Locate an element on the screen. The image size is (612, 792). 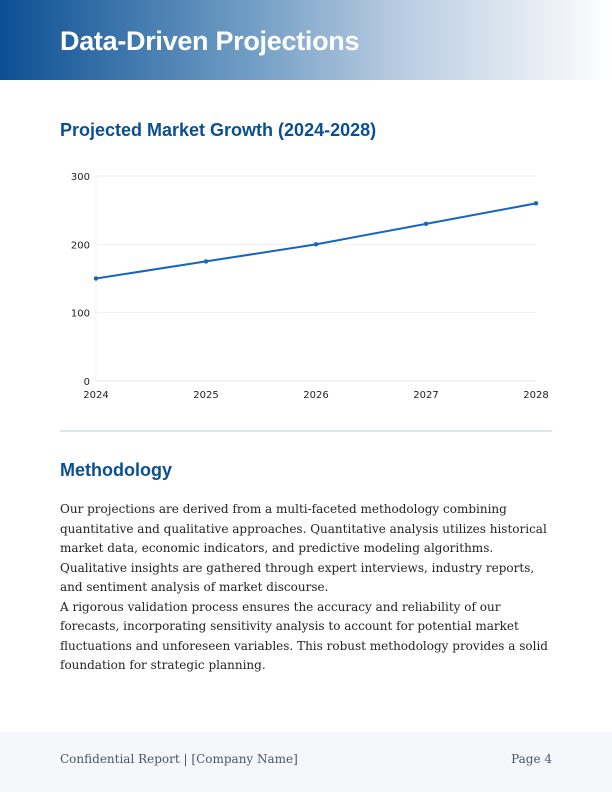
x-tick-label: 2026 is located at coordinates (315, 395).